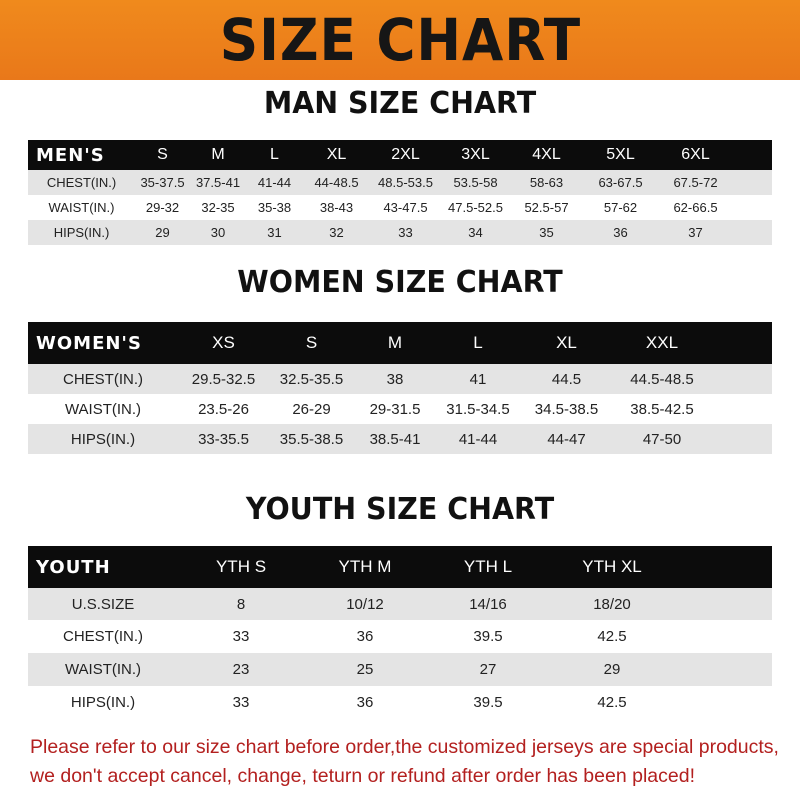 This screenshot has height=800, width=800. What do you see at coordinates (475, 207) in the screenshot?
I see `table-cell: 47.5-52.5` at bounding box center [475, 207].